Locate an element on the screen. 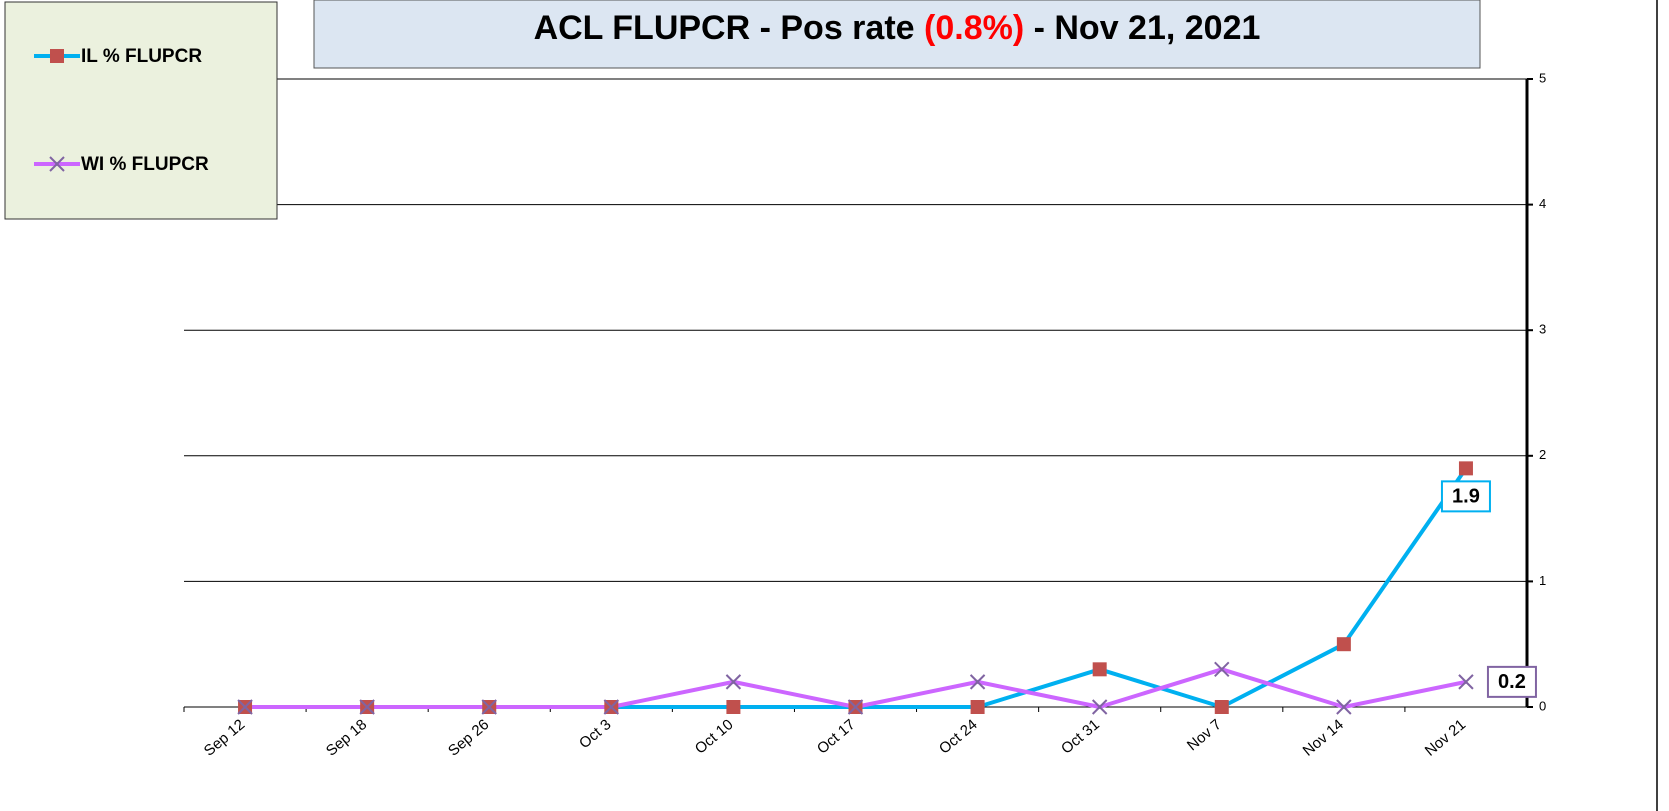  x-tick-label: Sep 12 is located at coordinates (224, 738).